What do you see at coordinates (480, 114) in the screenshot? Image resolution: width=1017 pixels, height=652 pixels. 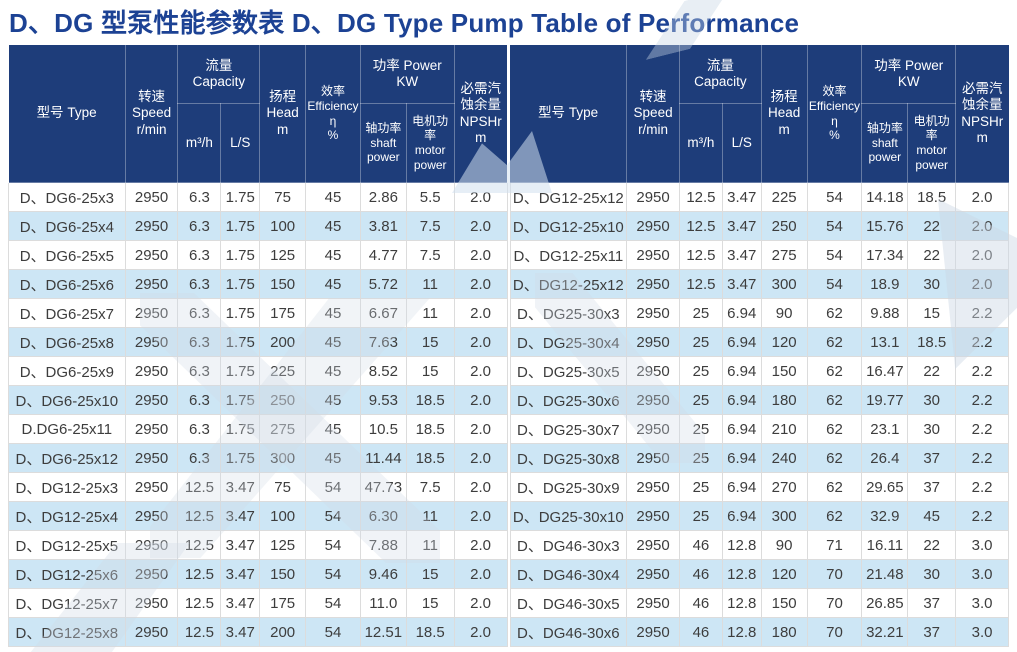 I see `col-header-npshr: 必需汽 蚀余量 NPSHr m` at bounding box center [480, 114].